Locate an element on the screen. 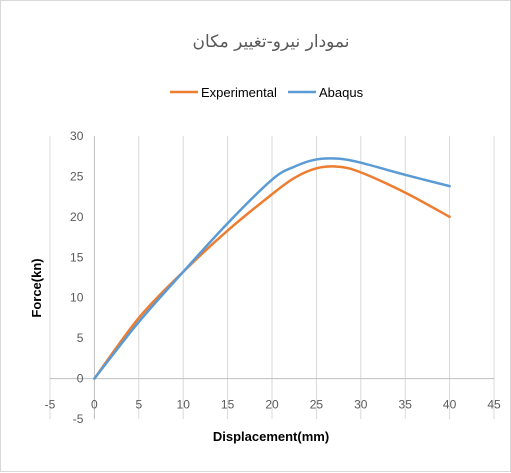 The width and height of the screenshot is (511, 473). x-tick-label: 30 is located at coordinates (361, 405).